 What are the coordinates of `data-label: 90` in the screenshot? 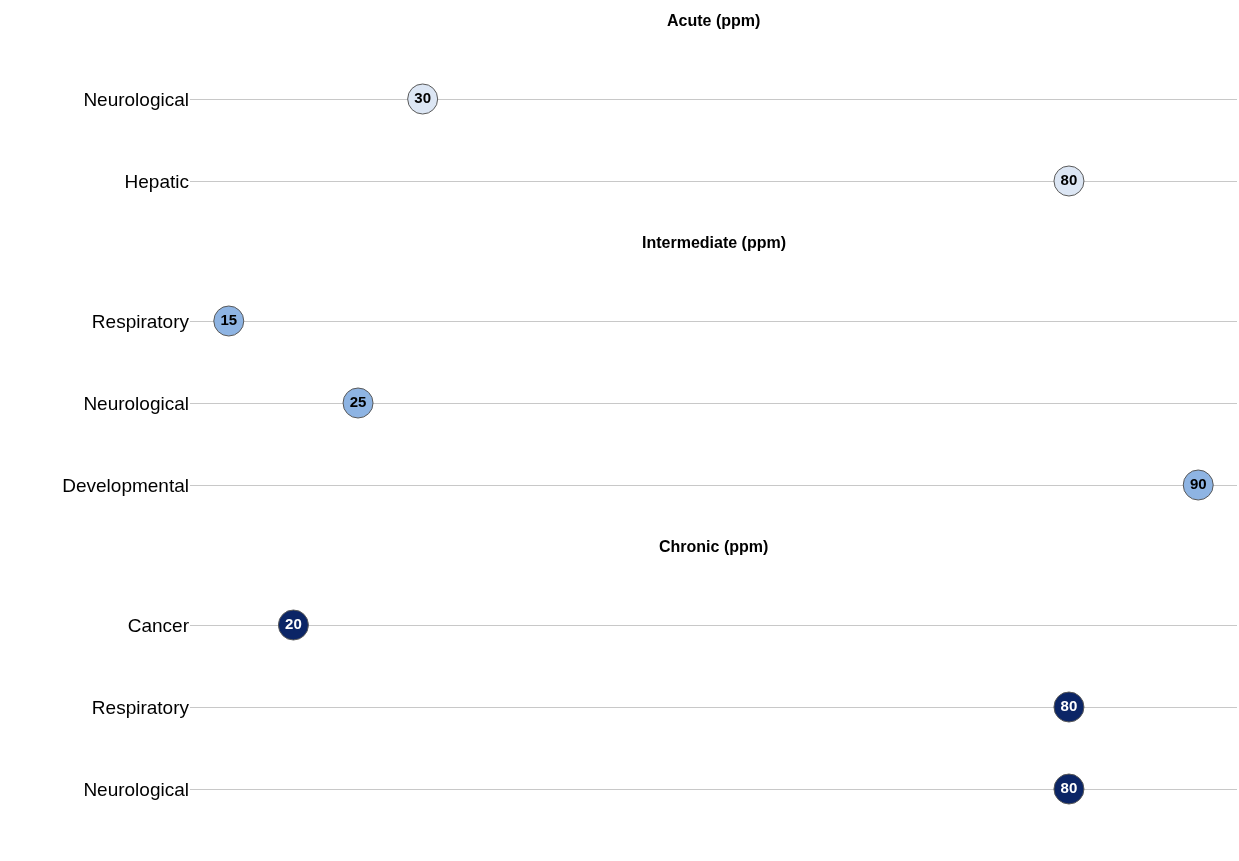 It's located at (1198, 483).